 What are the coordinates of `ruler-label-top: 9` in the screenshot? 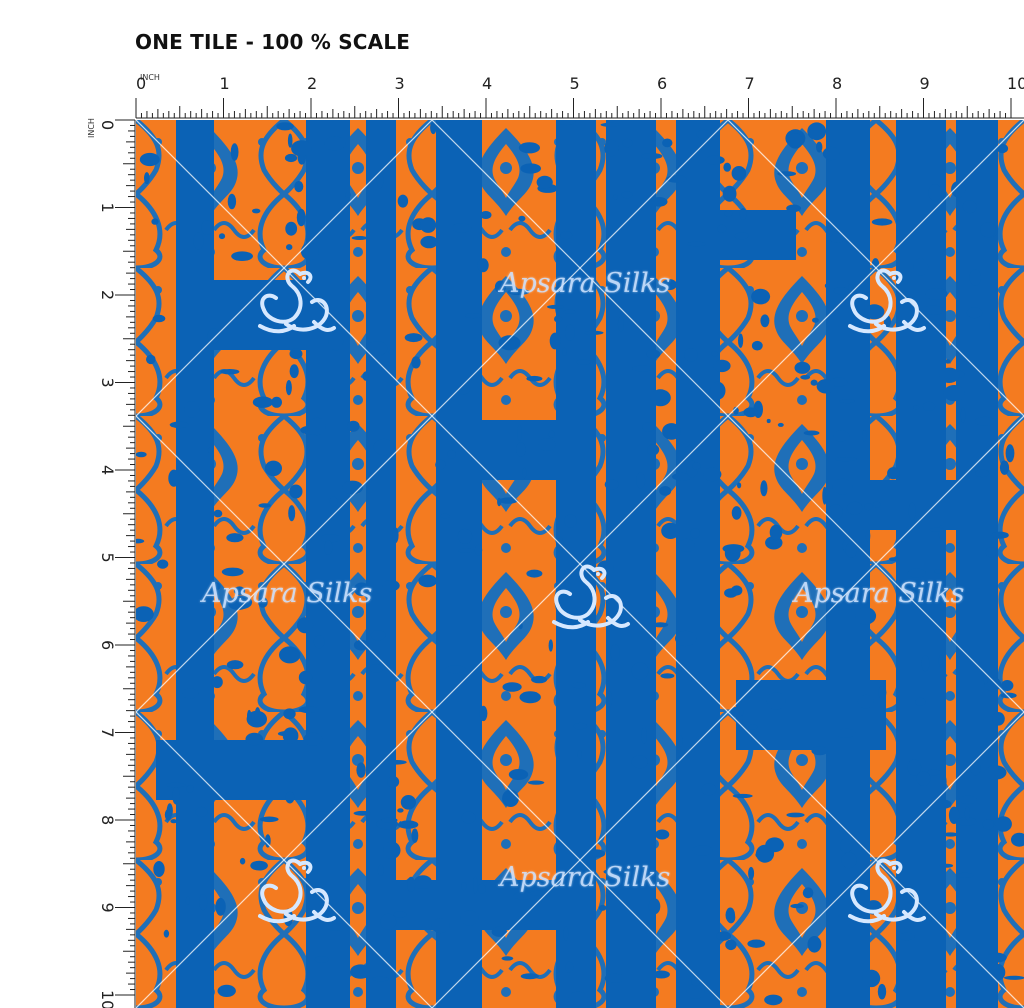 It's located at (925, 83).